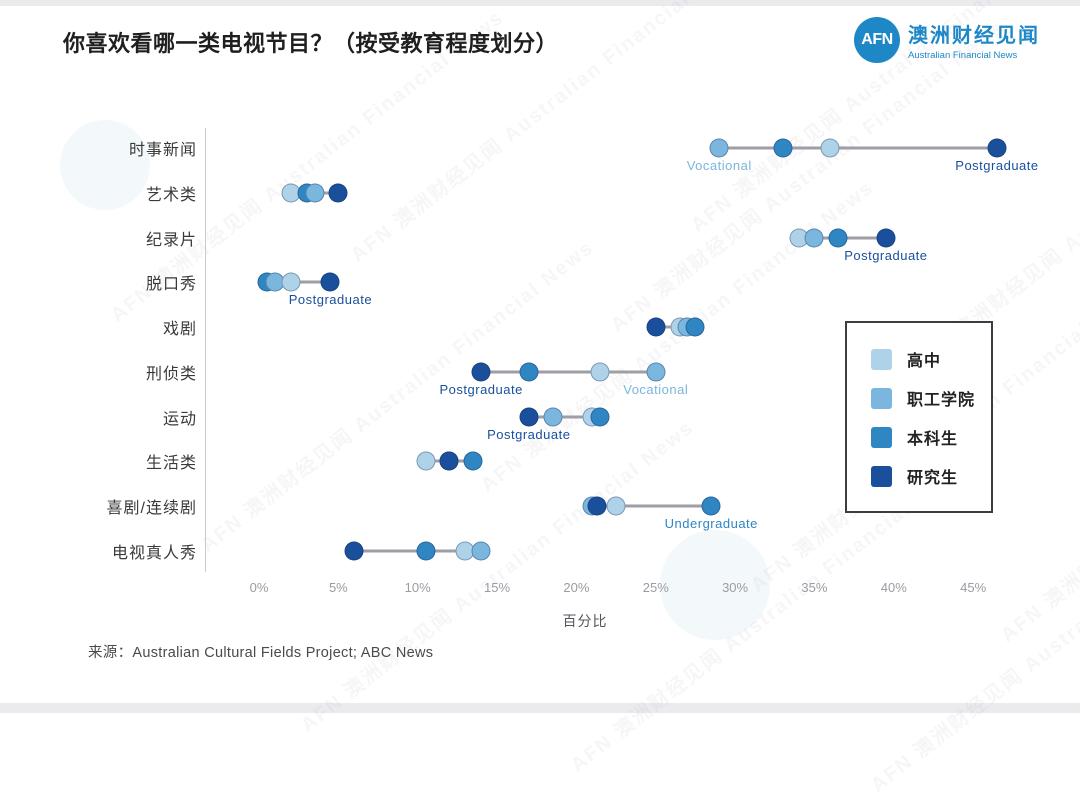 Image resolution: width=1080 pixels, height=797 pixels. Describe the element at coordinates (735, 587) in the screenshot. I see `x-tick-label: 30%` at that location.